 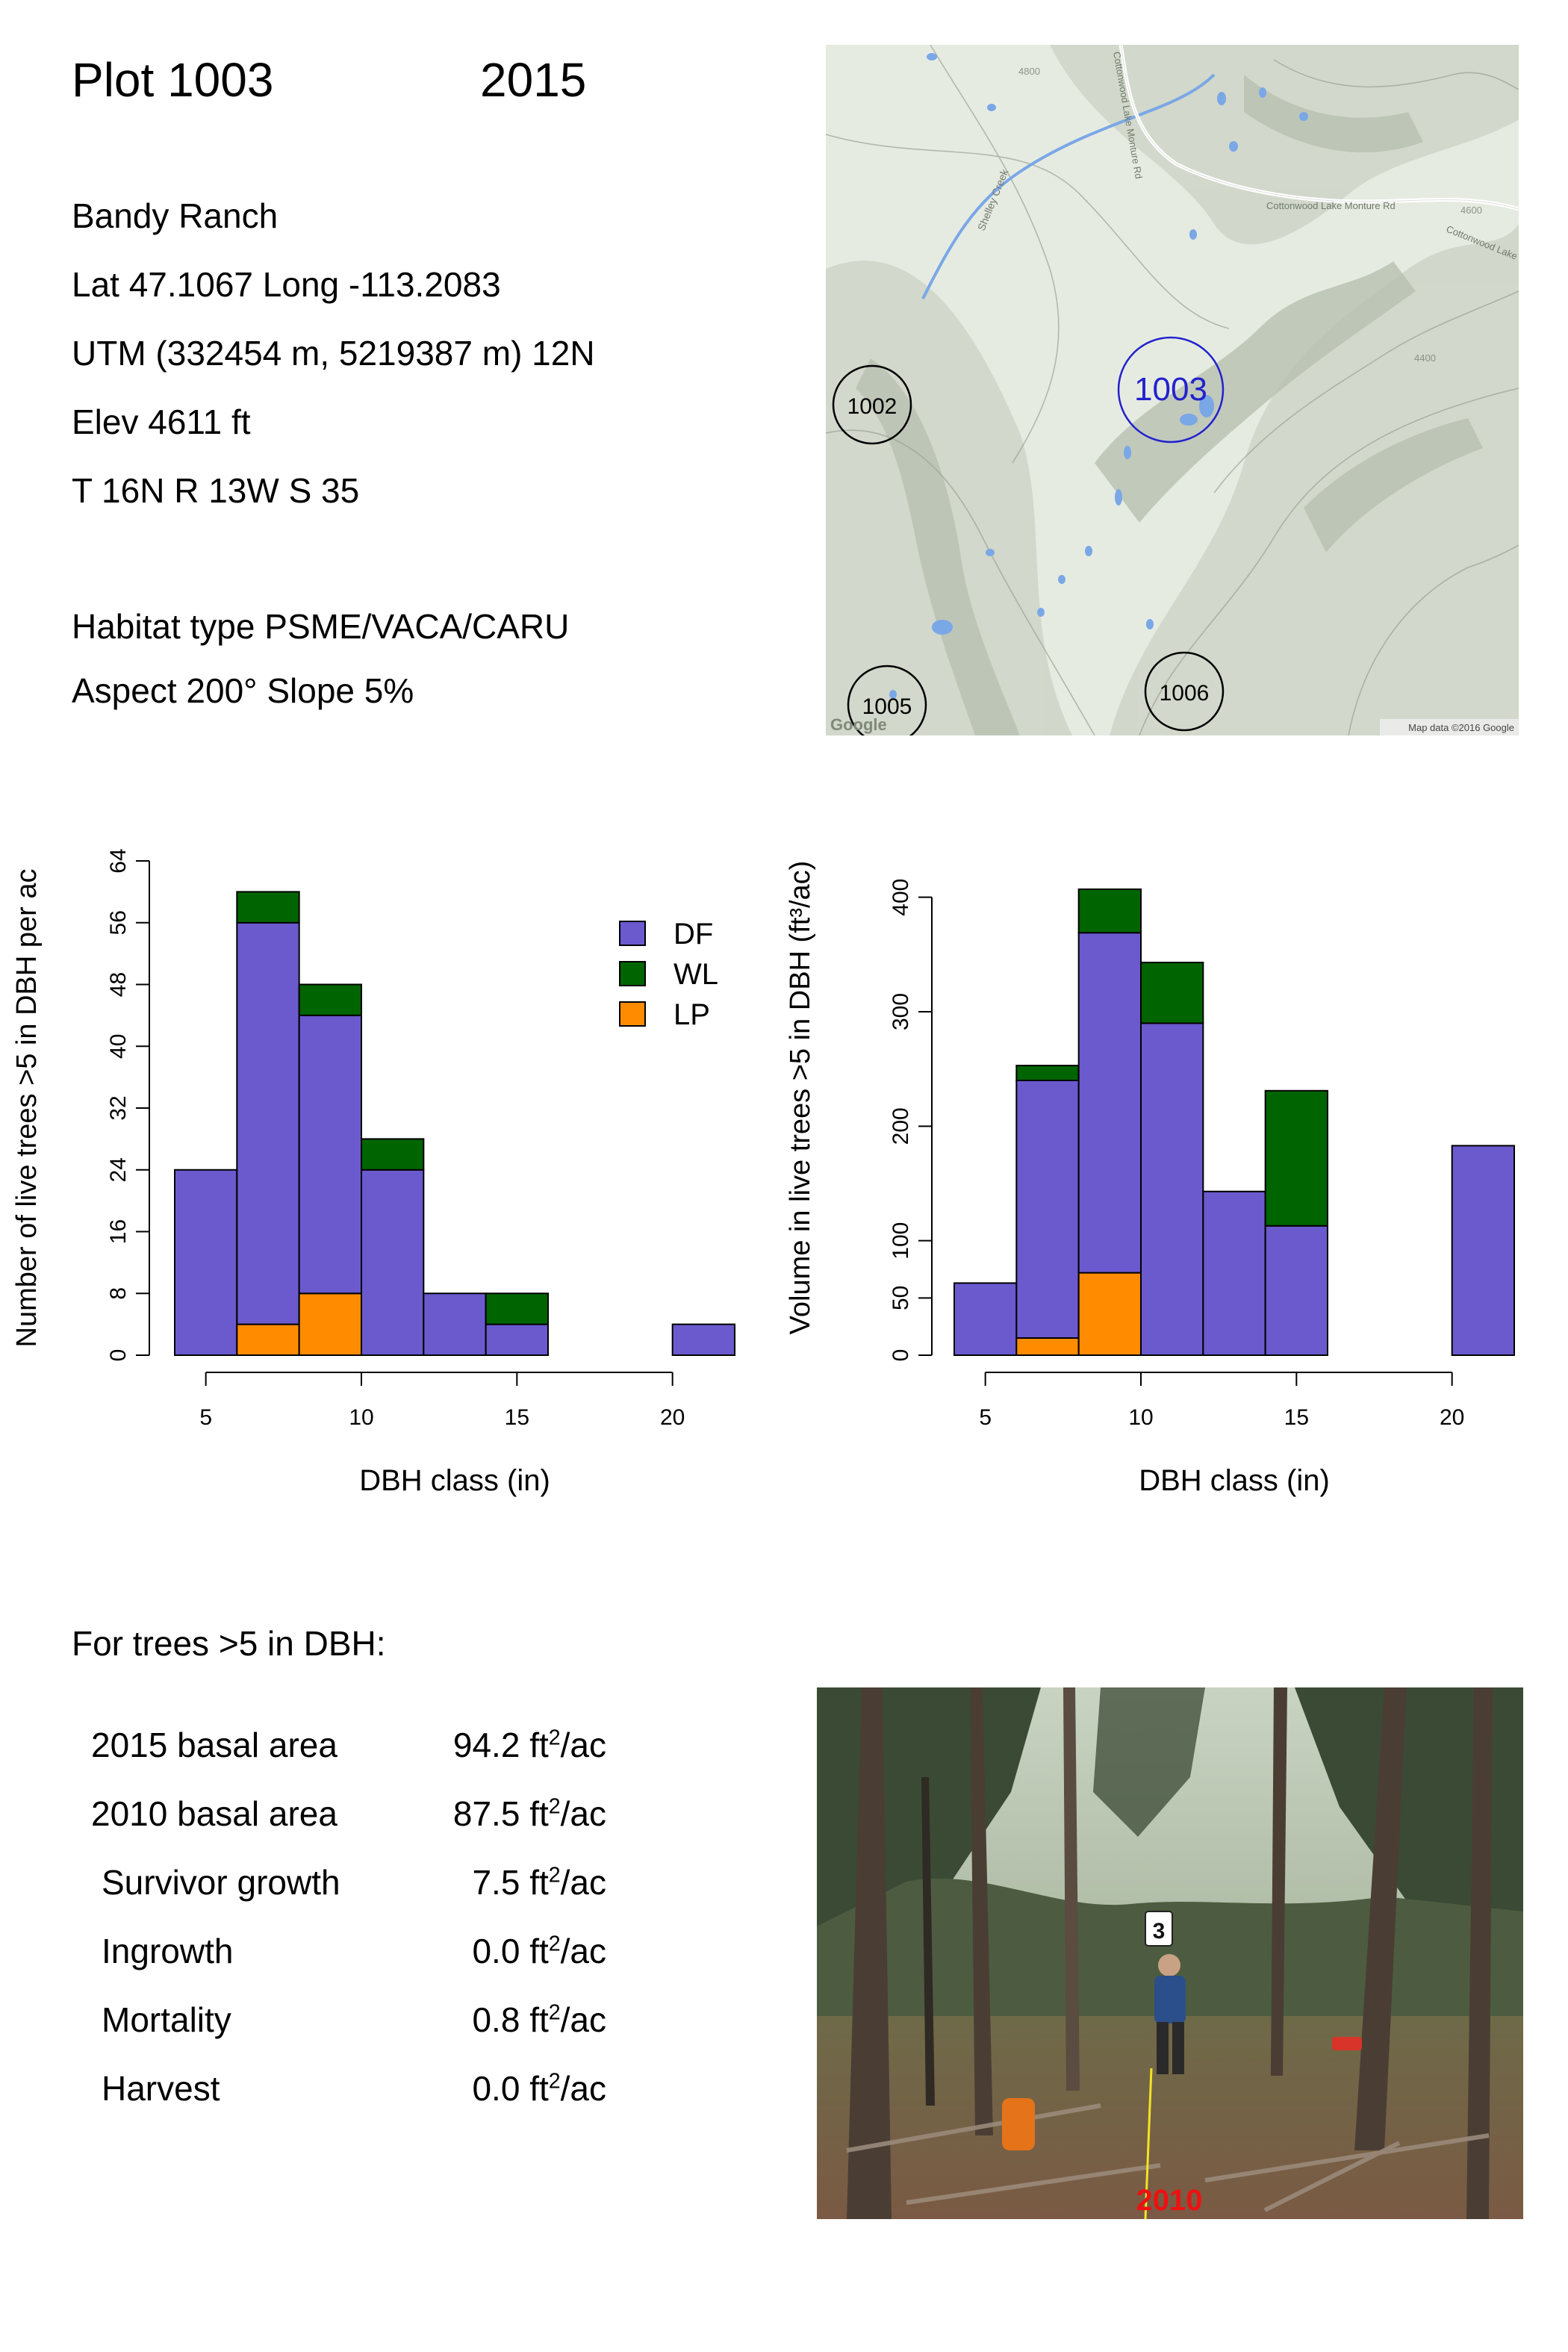 I want to click on photo-backpack, so click(x=1018, y=2124).